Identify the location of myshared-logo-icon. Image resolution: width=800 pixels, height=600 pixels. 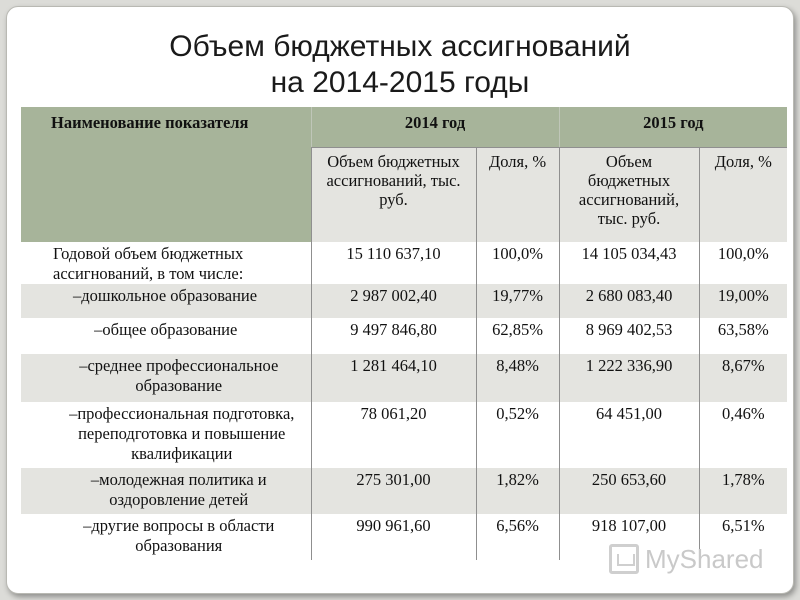
(624, 559).